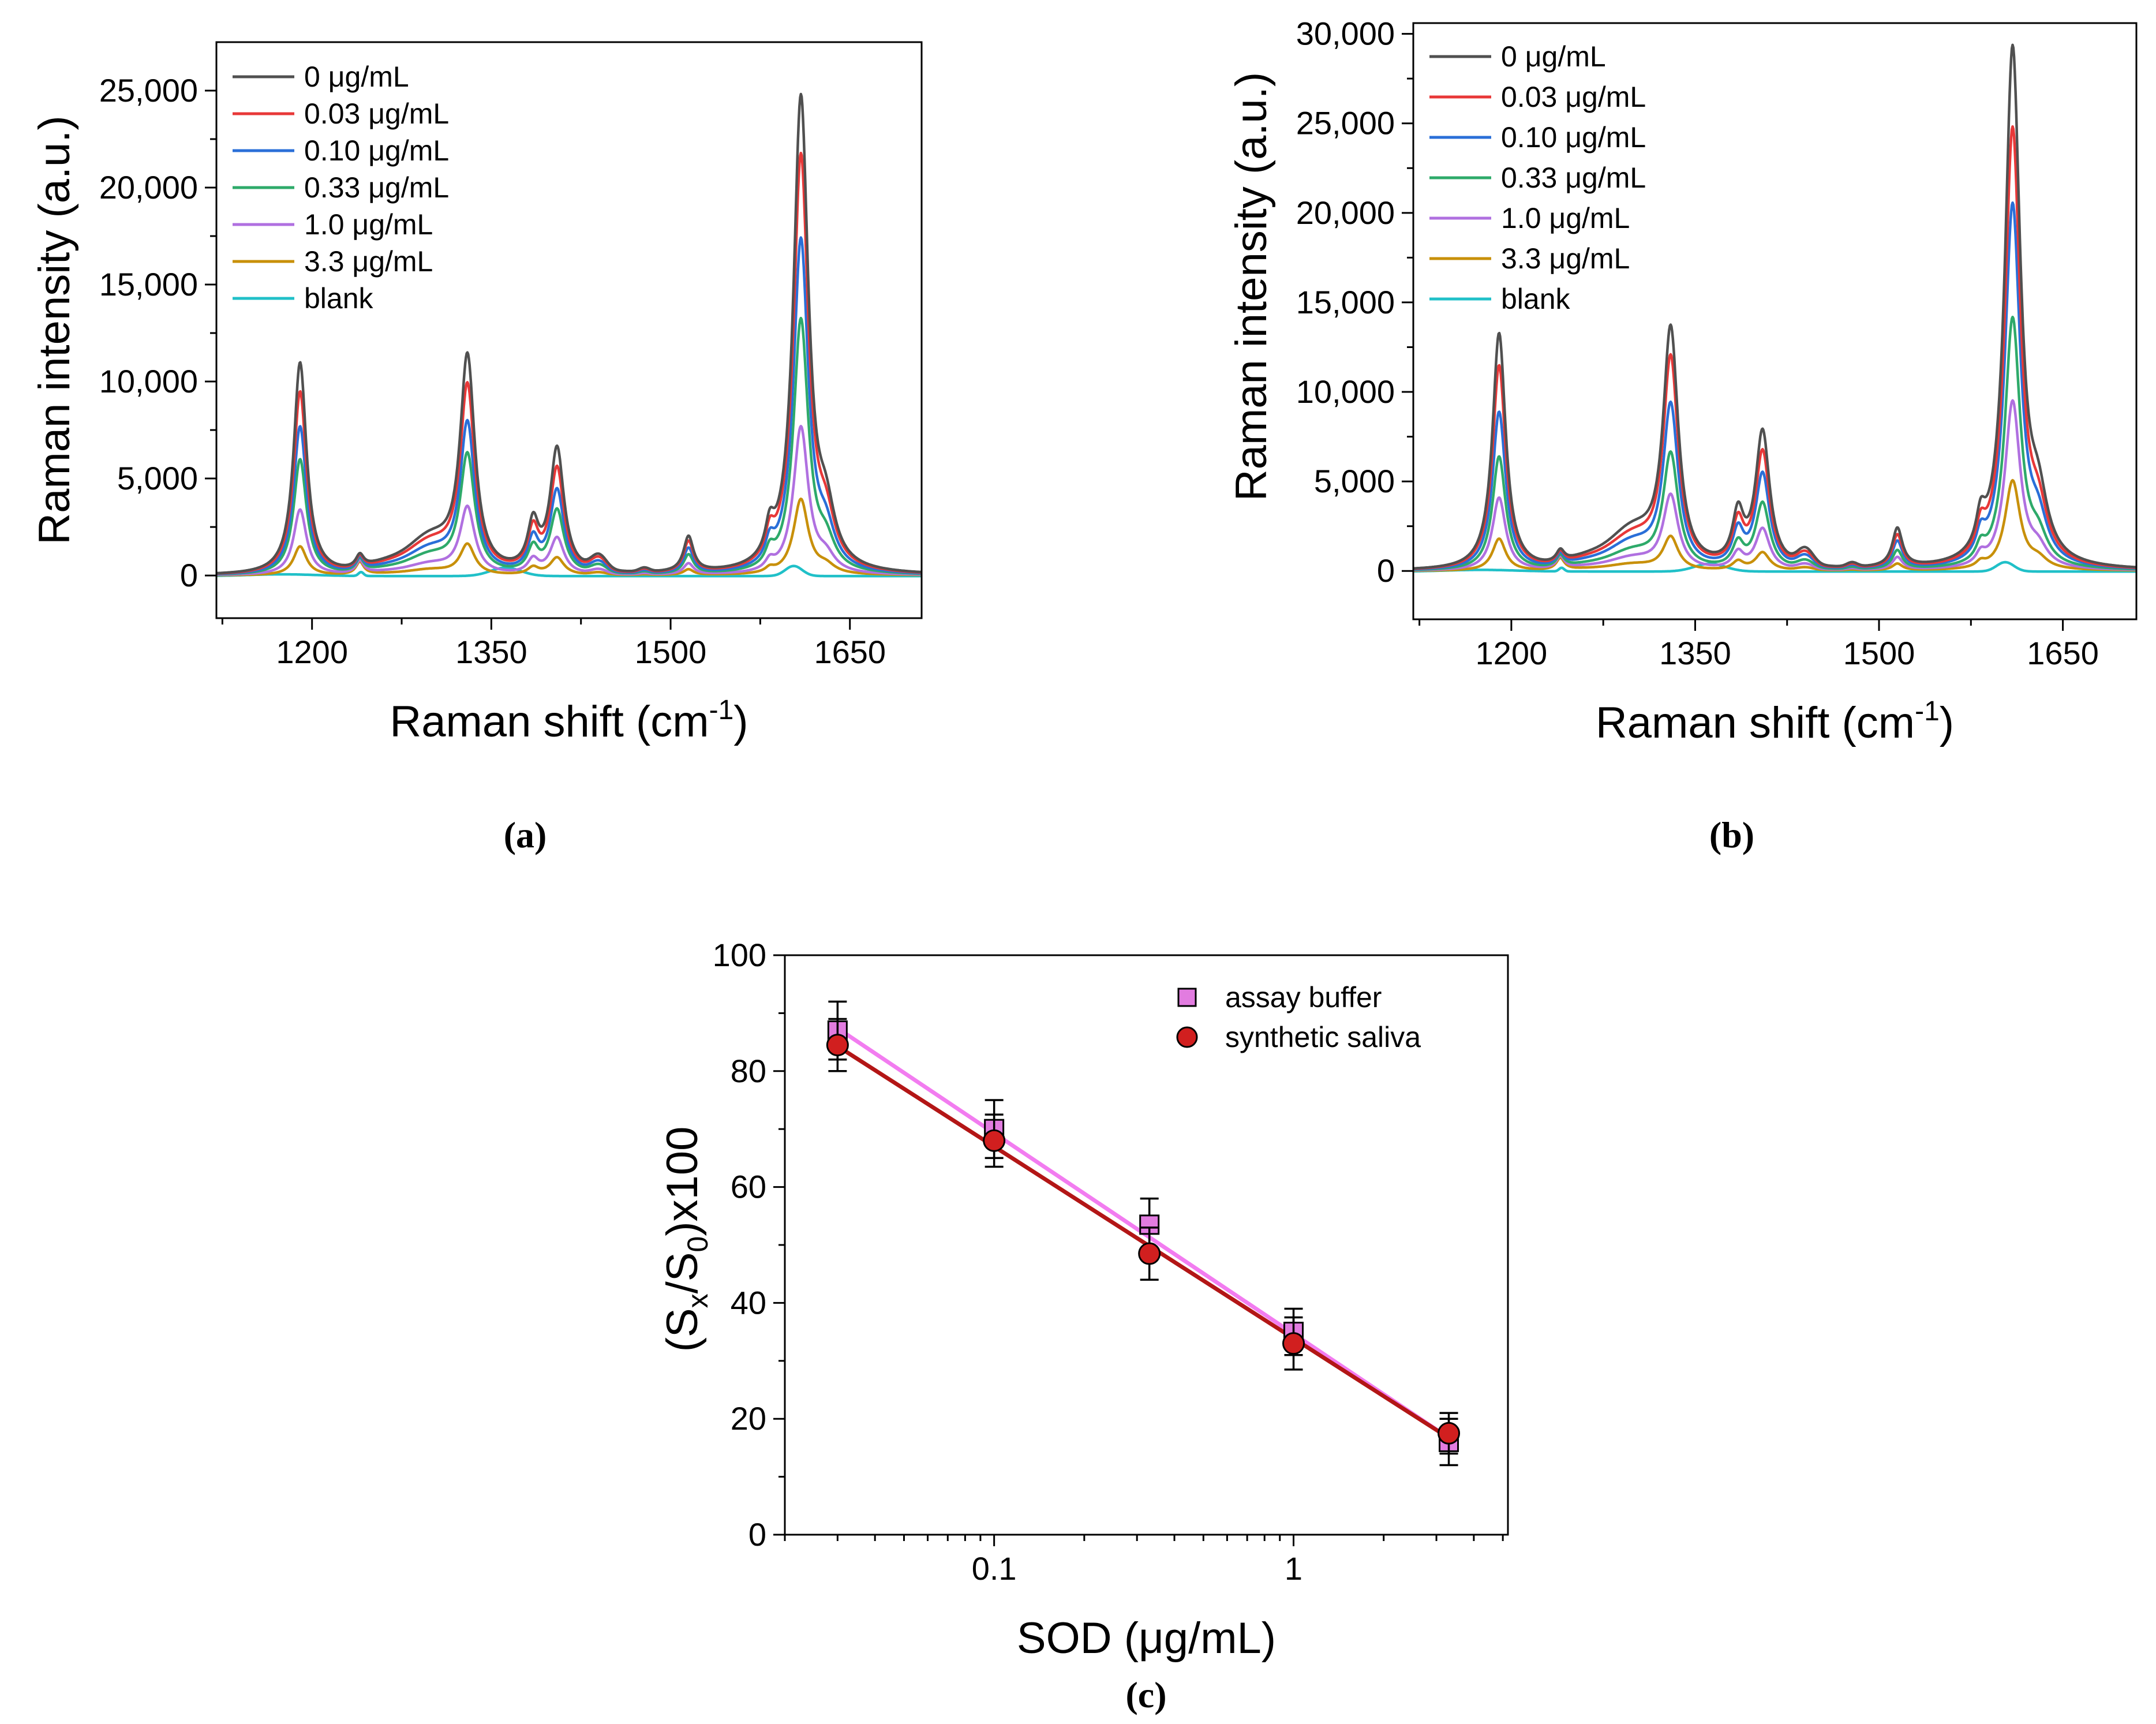 This screenshot has width=2156, height=1724. What do you see at coordinates (526, 834) in the screenshot?
I see `panel-label: (a)` at bounding box center [526, 834].